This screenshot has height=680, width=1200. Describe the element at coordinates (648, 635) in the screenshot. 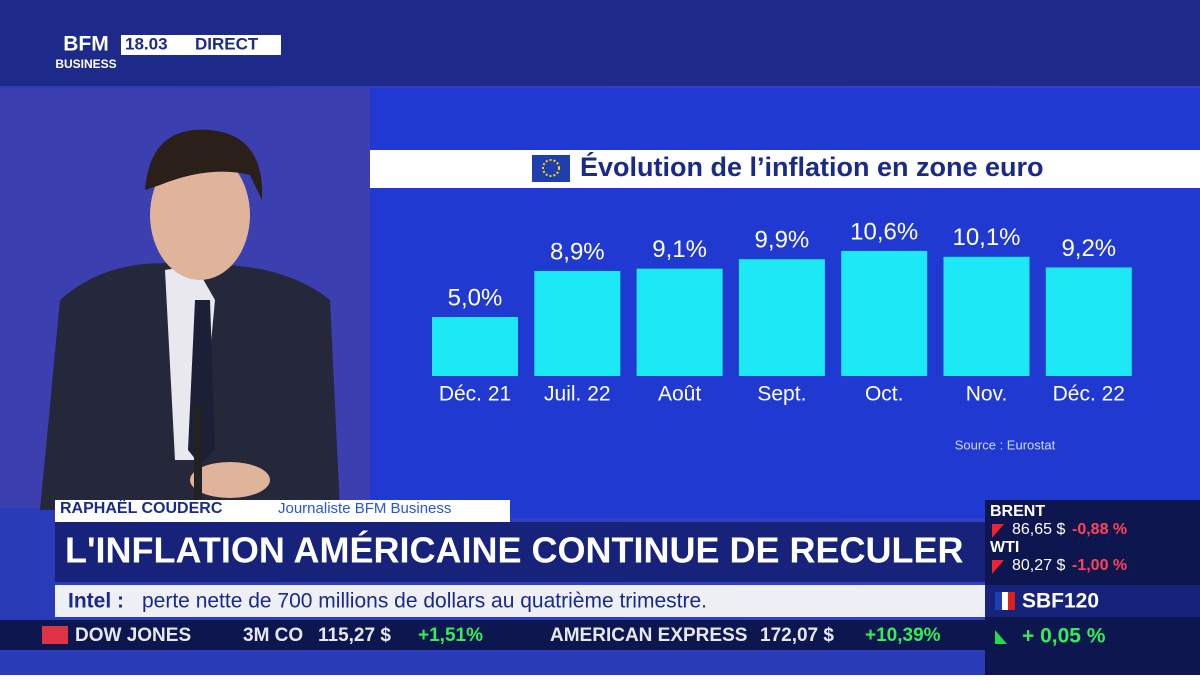

I see `ticker-item: AMERICAN EXPRESS` at that location.